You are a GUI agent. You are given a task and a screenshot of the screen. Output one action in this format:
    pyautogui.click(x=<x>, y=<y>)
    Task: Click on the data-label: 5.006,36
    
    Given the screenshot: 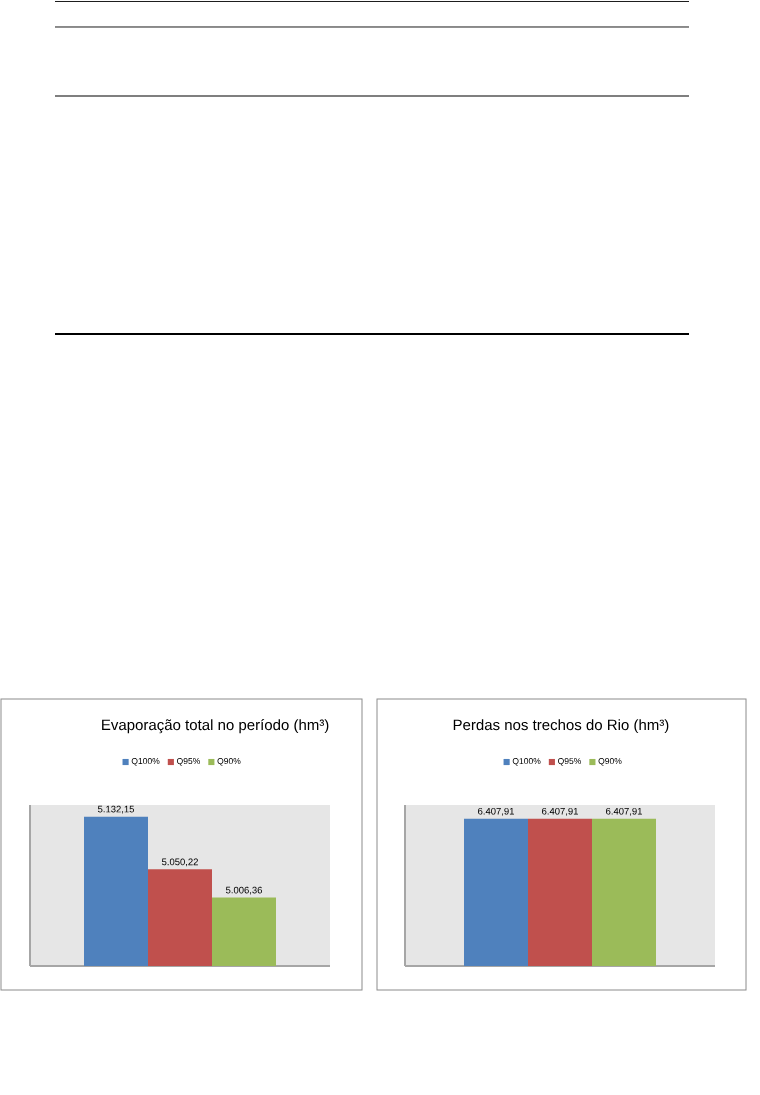 What is the action you would take?
    pyautogui.click(x=244, y=890)
    